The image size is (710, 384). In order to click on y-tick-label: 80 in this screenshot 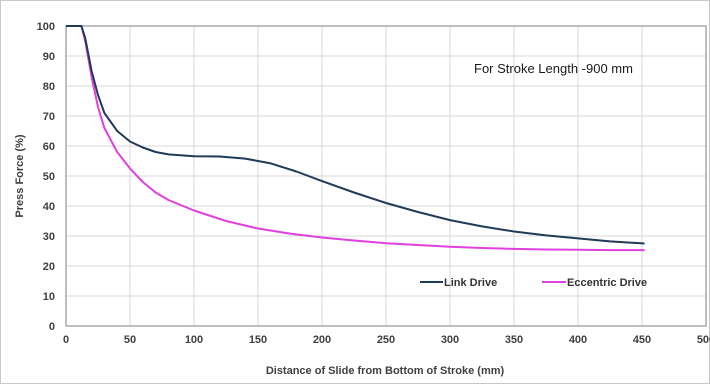, I will do `click(49, 87)`.